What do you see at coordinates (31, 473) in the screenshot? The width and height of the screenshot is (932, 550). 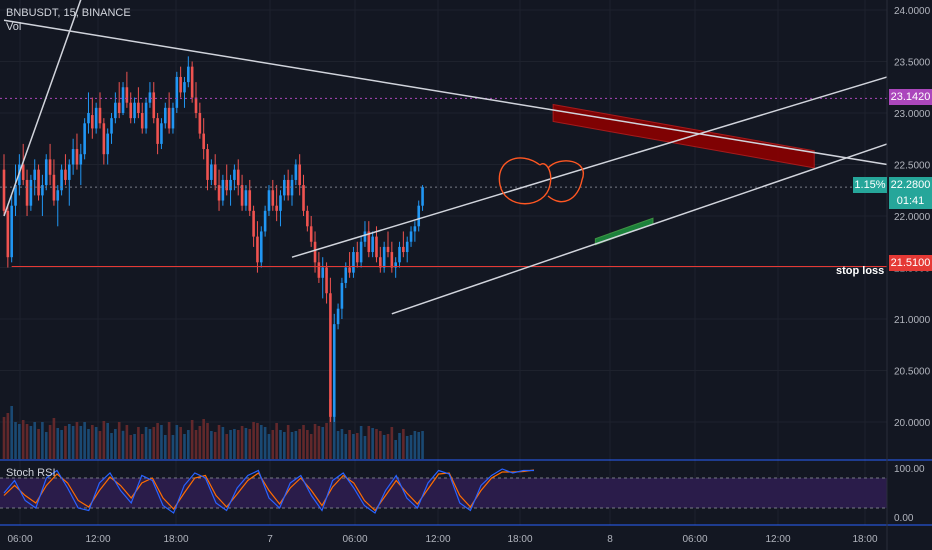 I see `stoch-rsi-label: Stoch RSI` at bounding box center [31, 473].